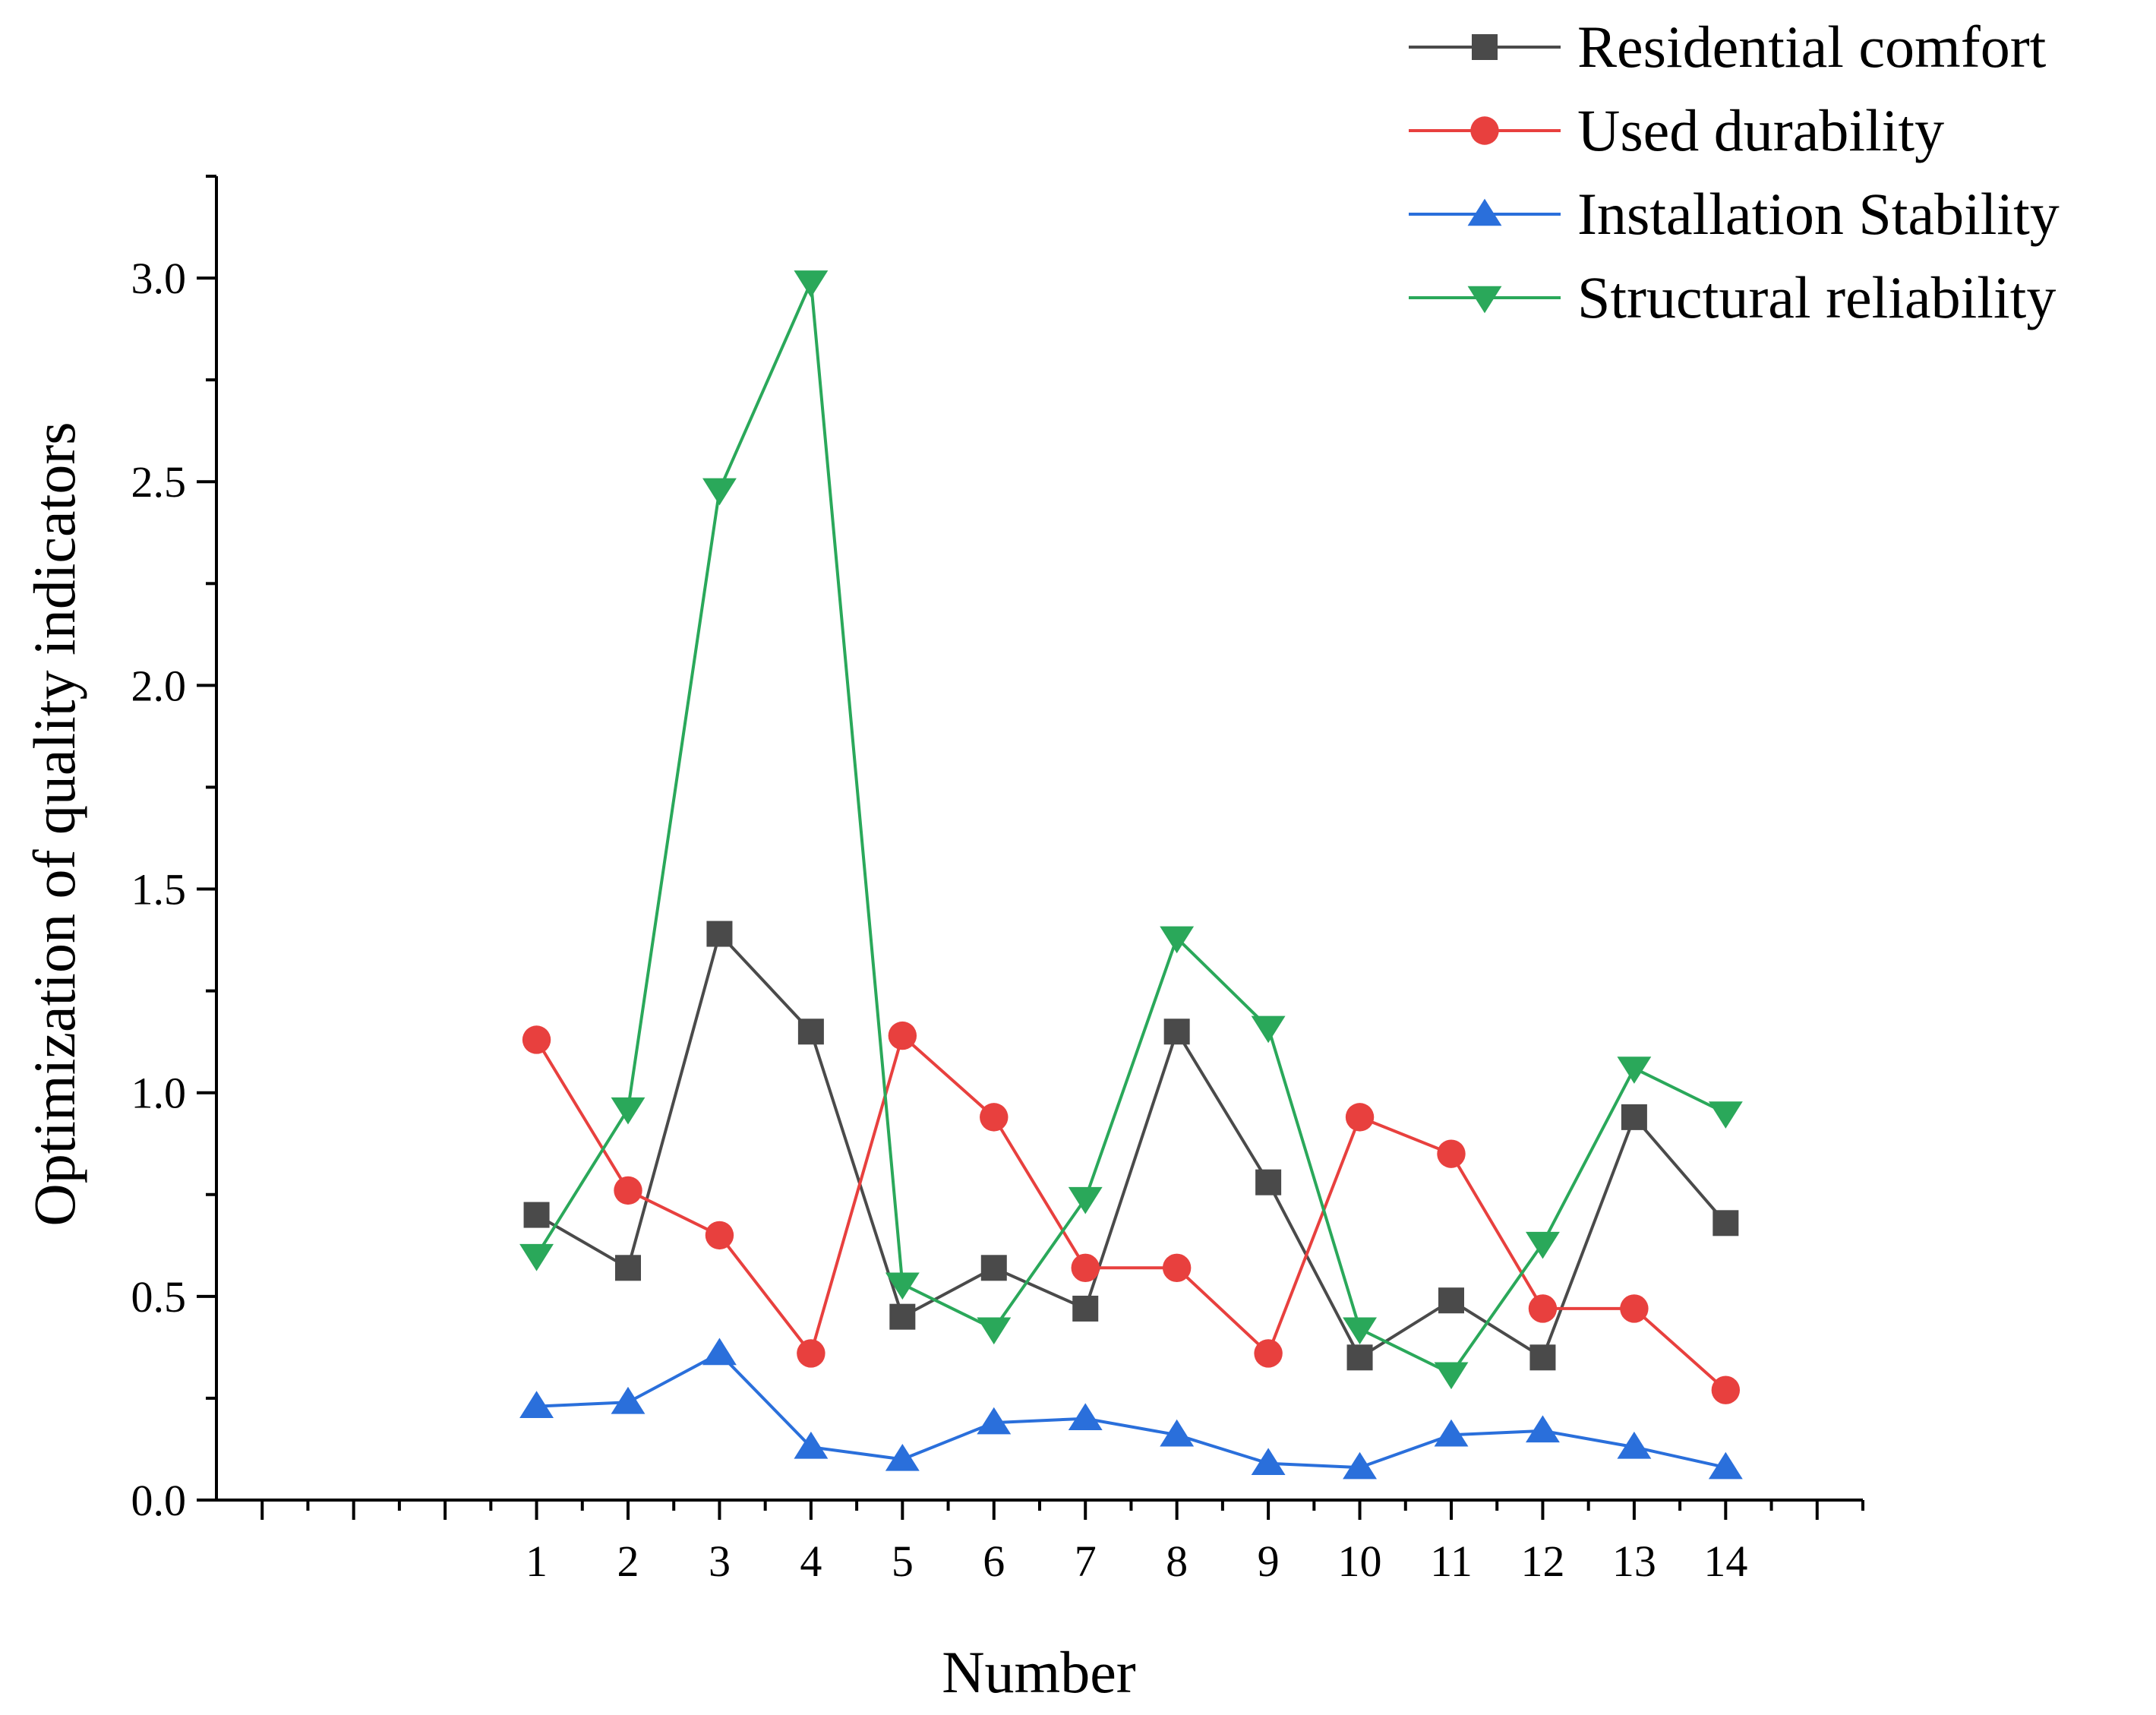  What do you see at coordinates (720, 1561) in the screenshot?
I see `x-tick-label: 3` at bounding box center [720, 1561].